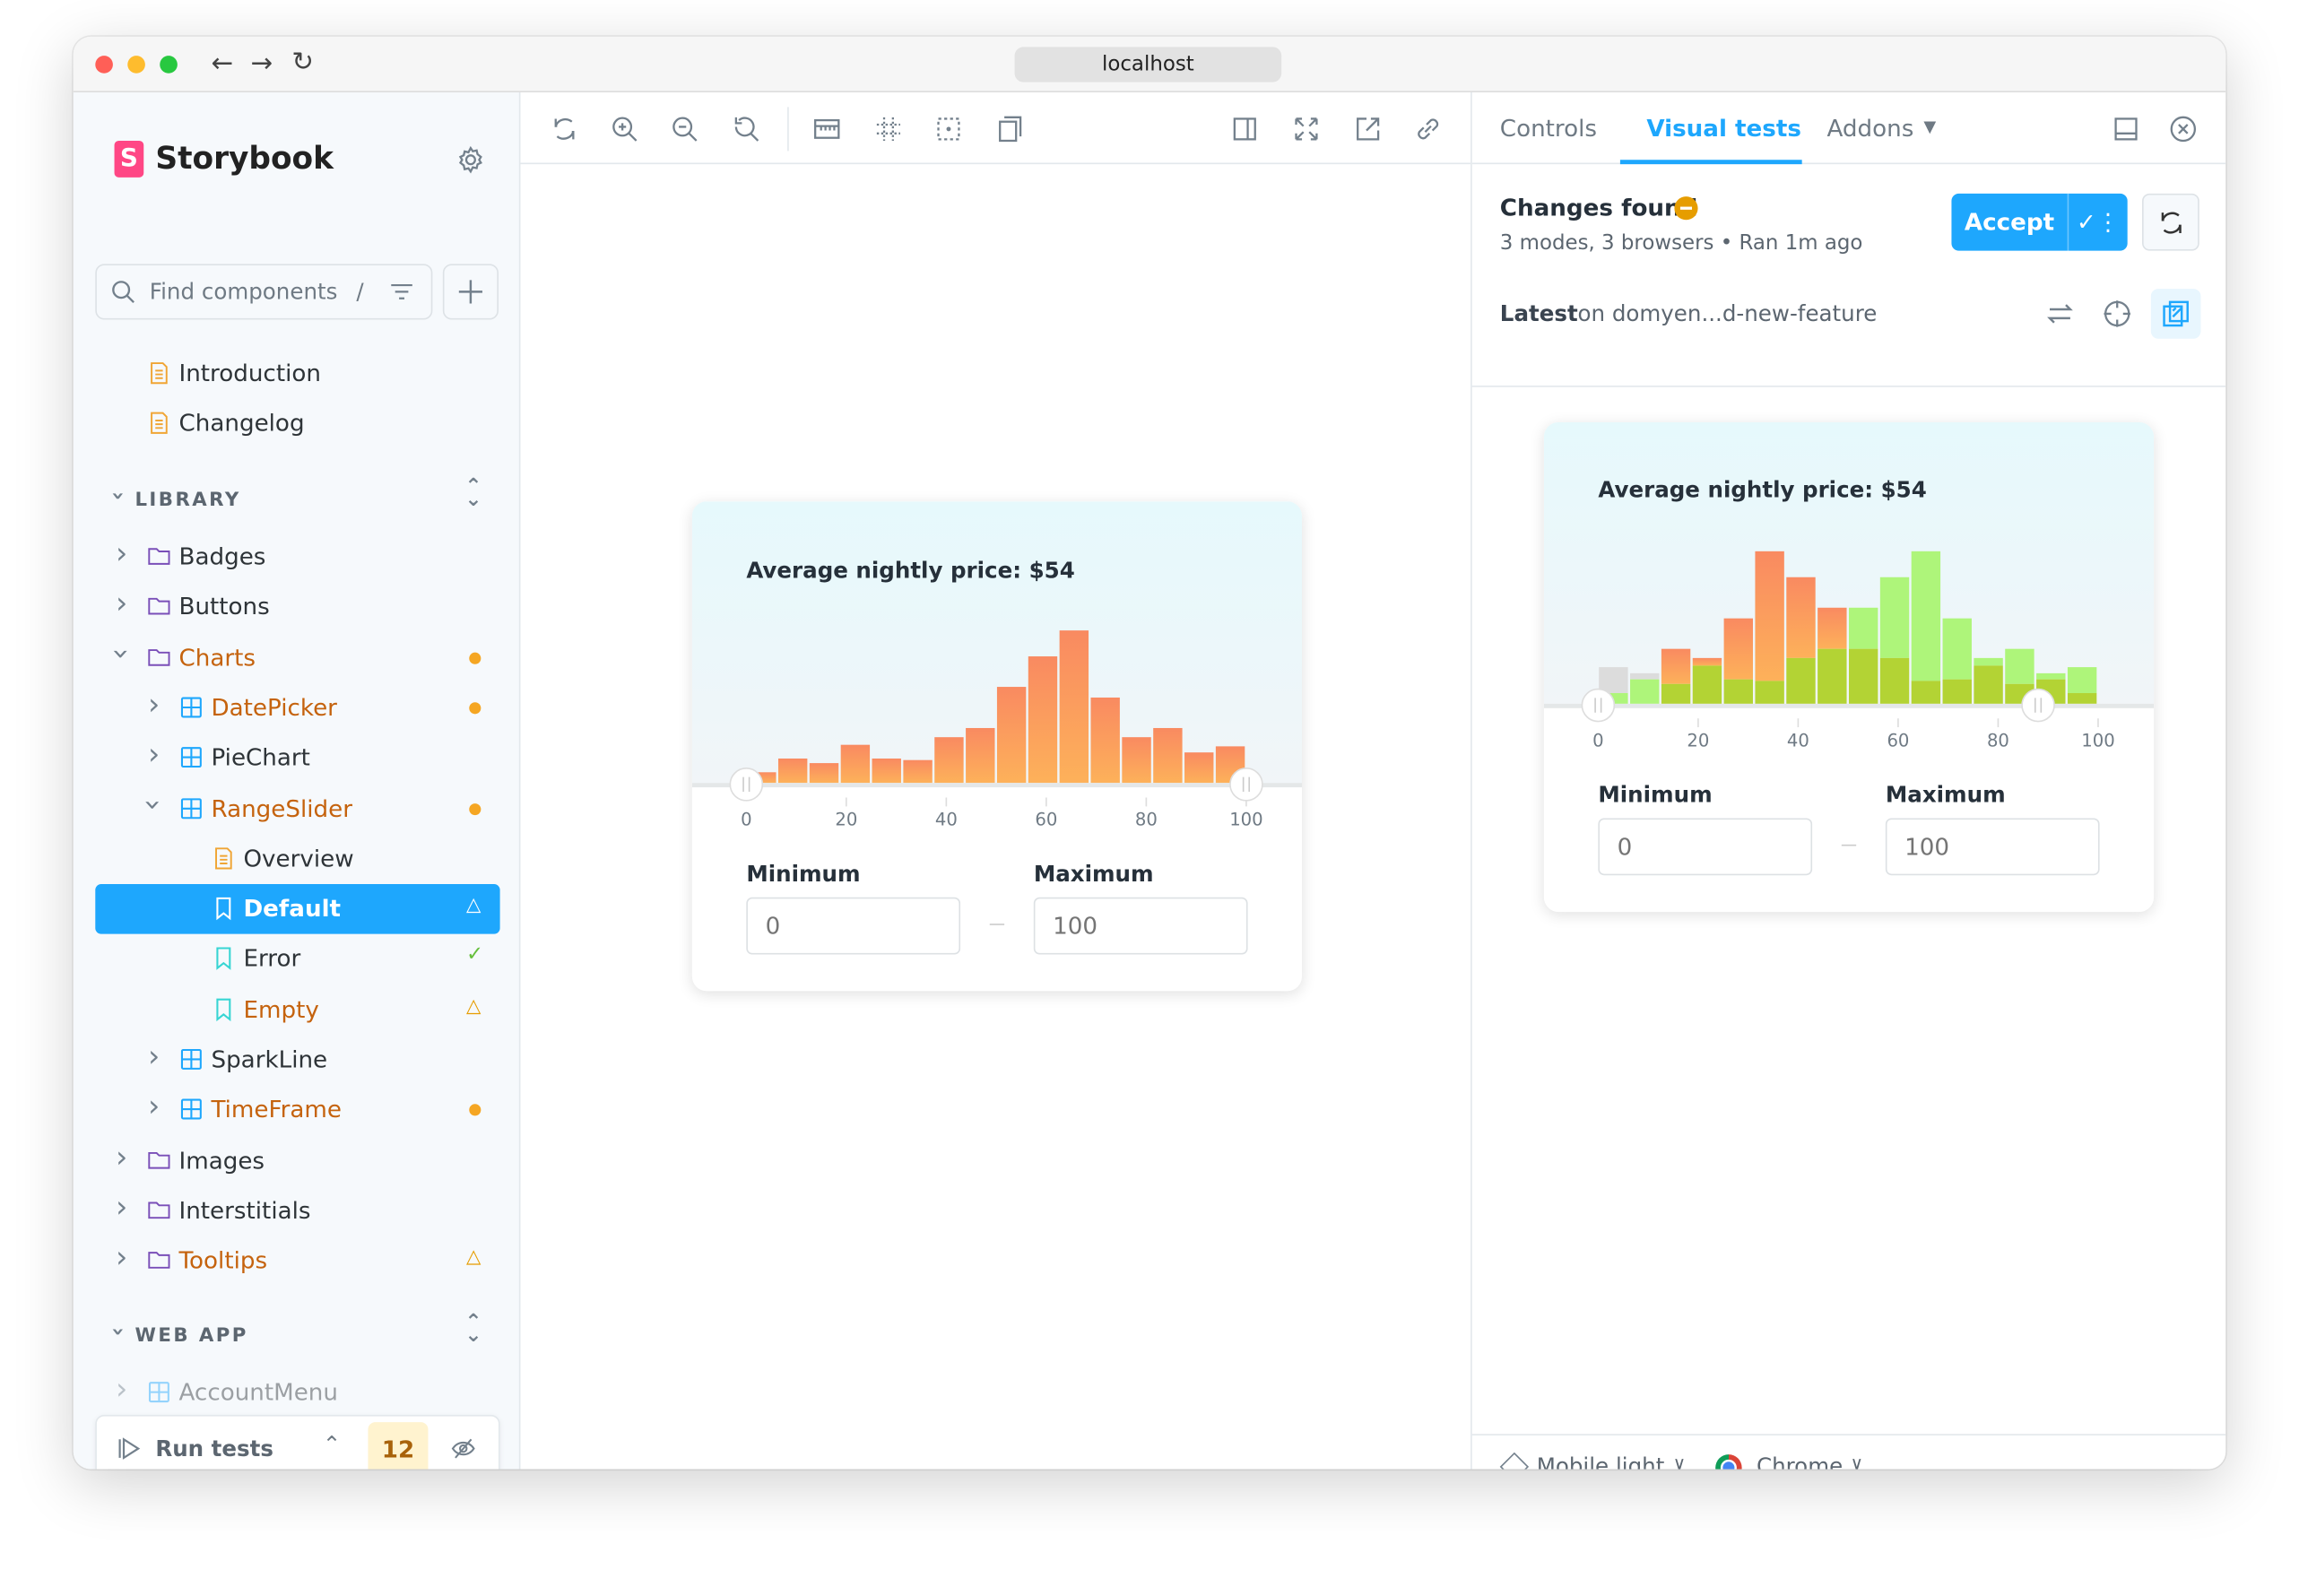 Image resolution: width=2299 pixels, height=1596 pixels. What do you see at coordinates (2098, 222) in the screenshot?
I see `accept-options-icon: ✓⋮` at bounding box center [2098, 222].